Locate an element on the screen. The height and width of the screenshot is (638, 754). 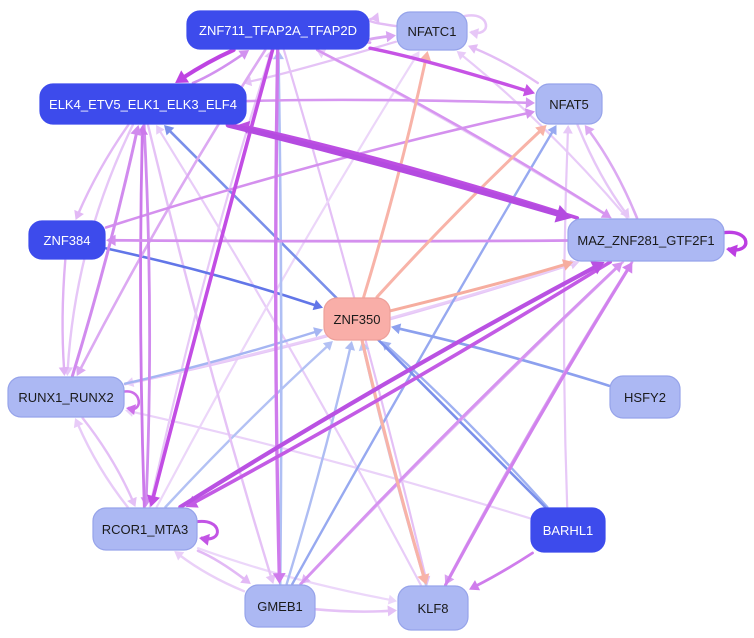
edge-znf350-klf8 is located at coordinates (395, 462).